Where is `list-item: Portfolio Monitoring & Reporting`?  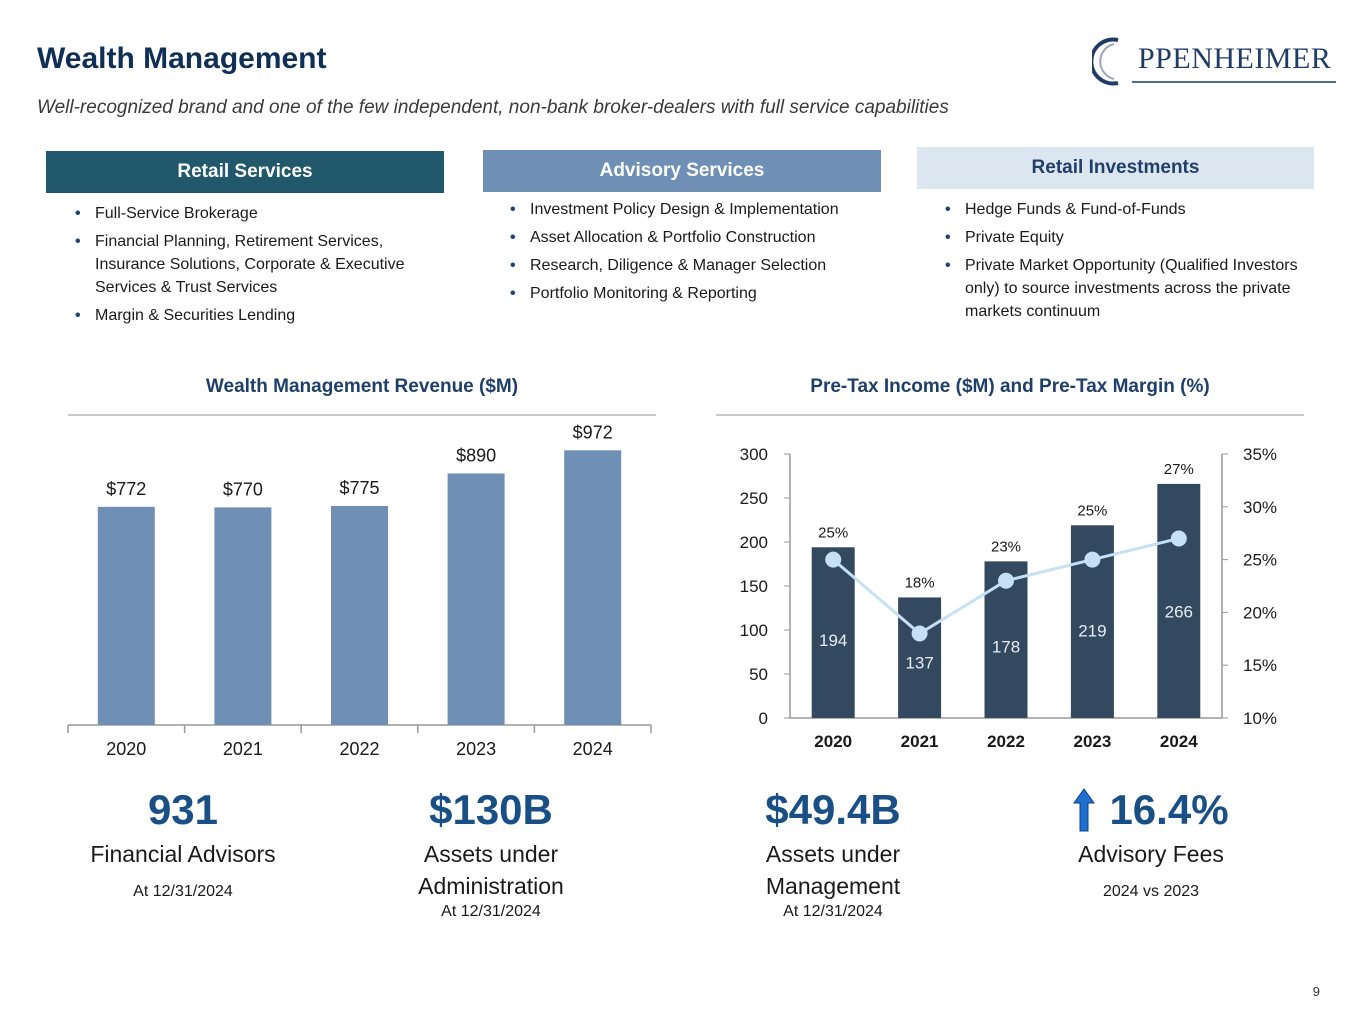 list-item: Portfolio Monitoring & Reporting is located at coordinates (692, 293).